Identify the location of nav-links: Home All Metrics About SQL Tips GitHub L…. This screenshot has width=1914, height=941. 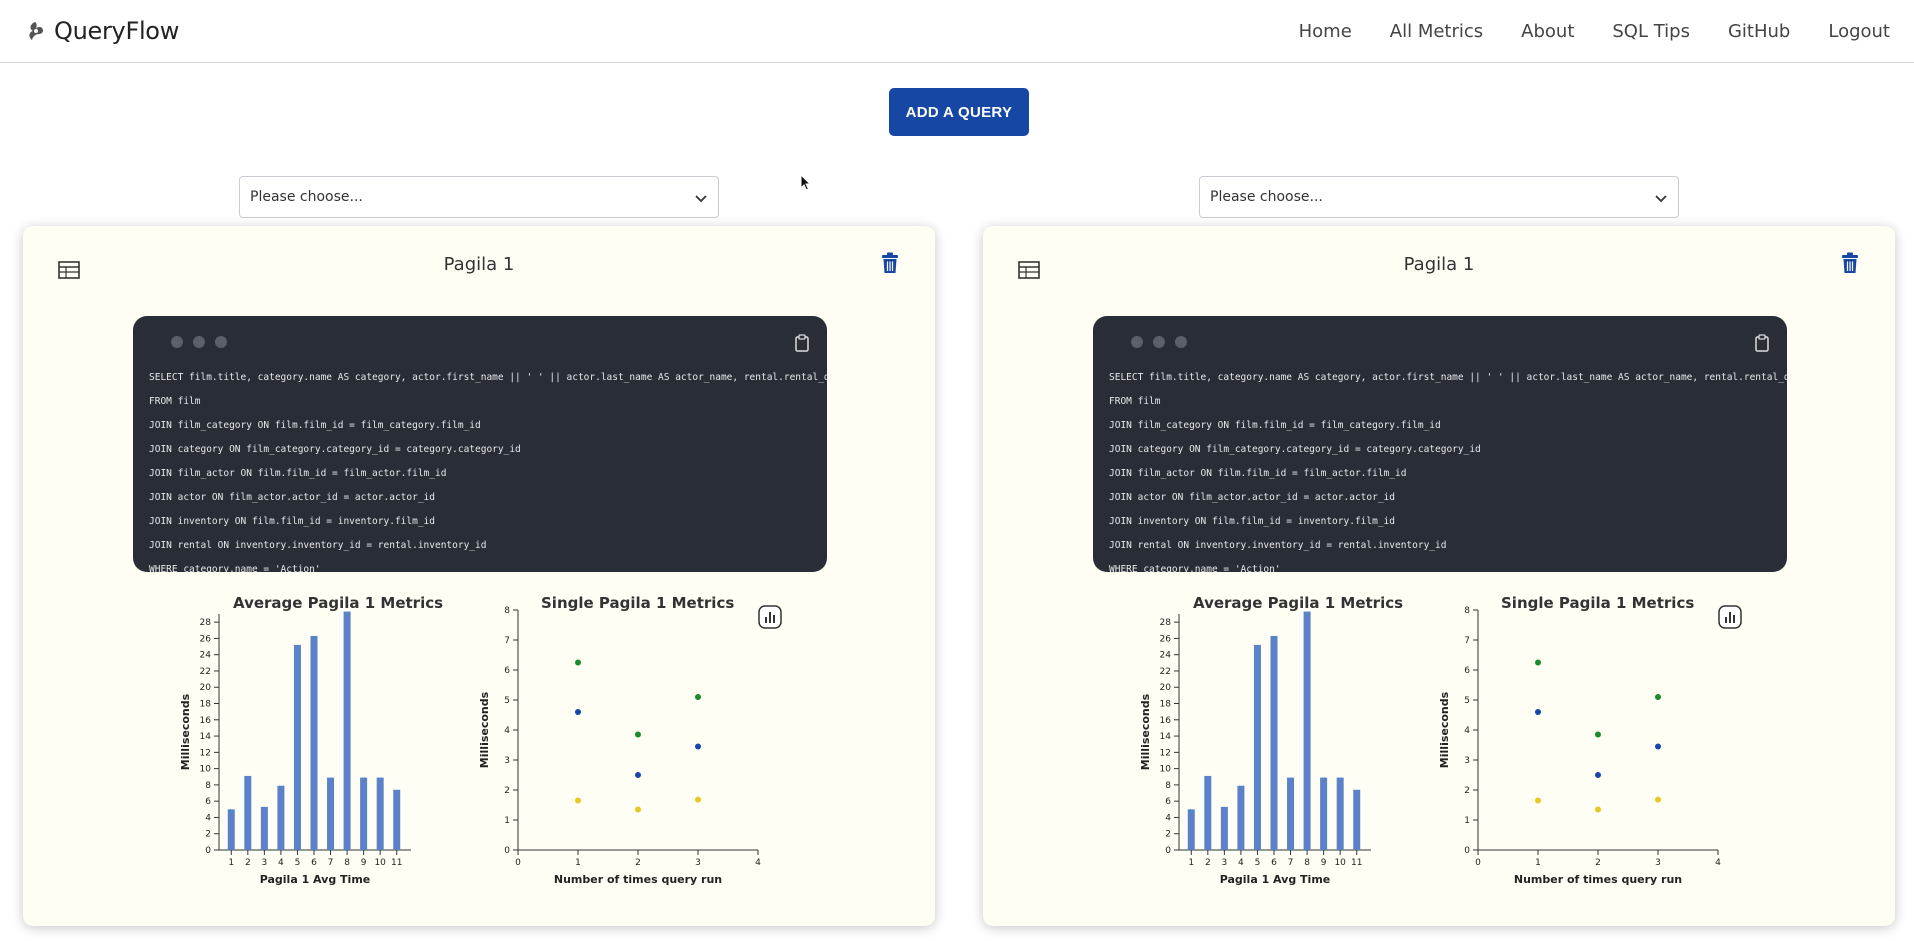
(1594, 31).